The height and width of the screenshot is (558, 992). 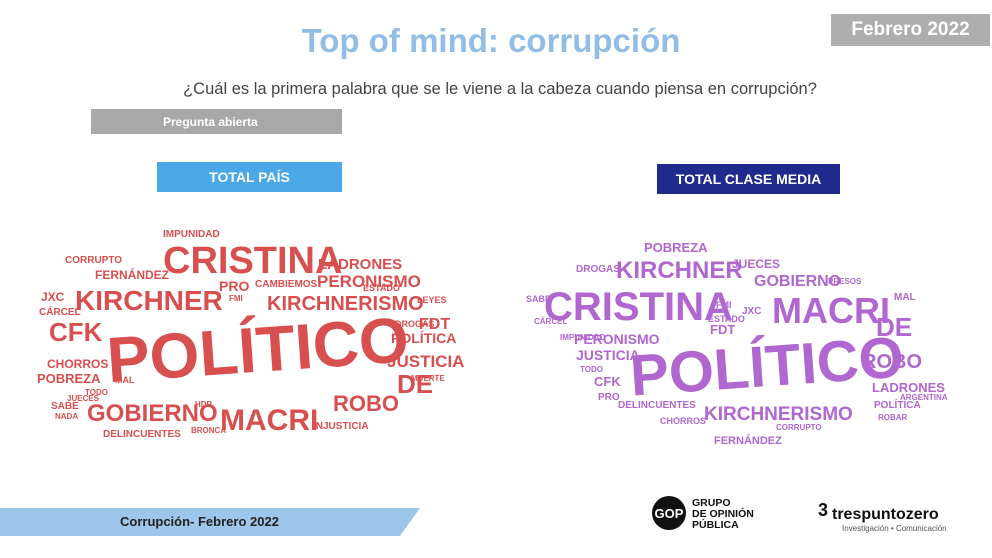 What do you see at coordinates (204, 404) in the screenshot?
I see `cloud-word: HDP` at bounding box center [204, 404].